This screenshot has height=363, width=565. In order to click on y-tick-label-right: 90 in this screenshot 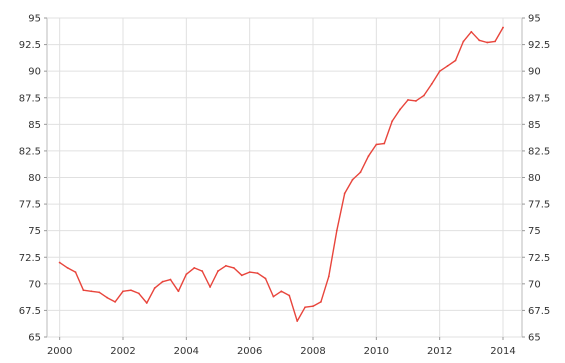, I will do `click(534, 72)`.